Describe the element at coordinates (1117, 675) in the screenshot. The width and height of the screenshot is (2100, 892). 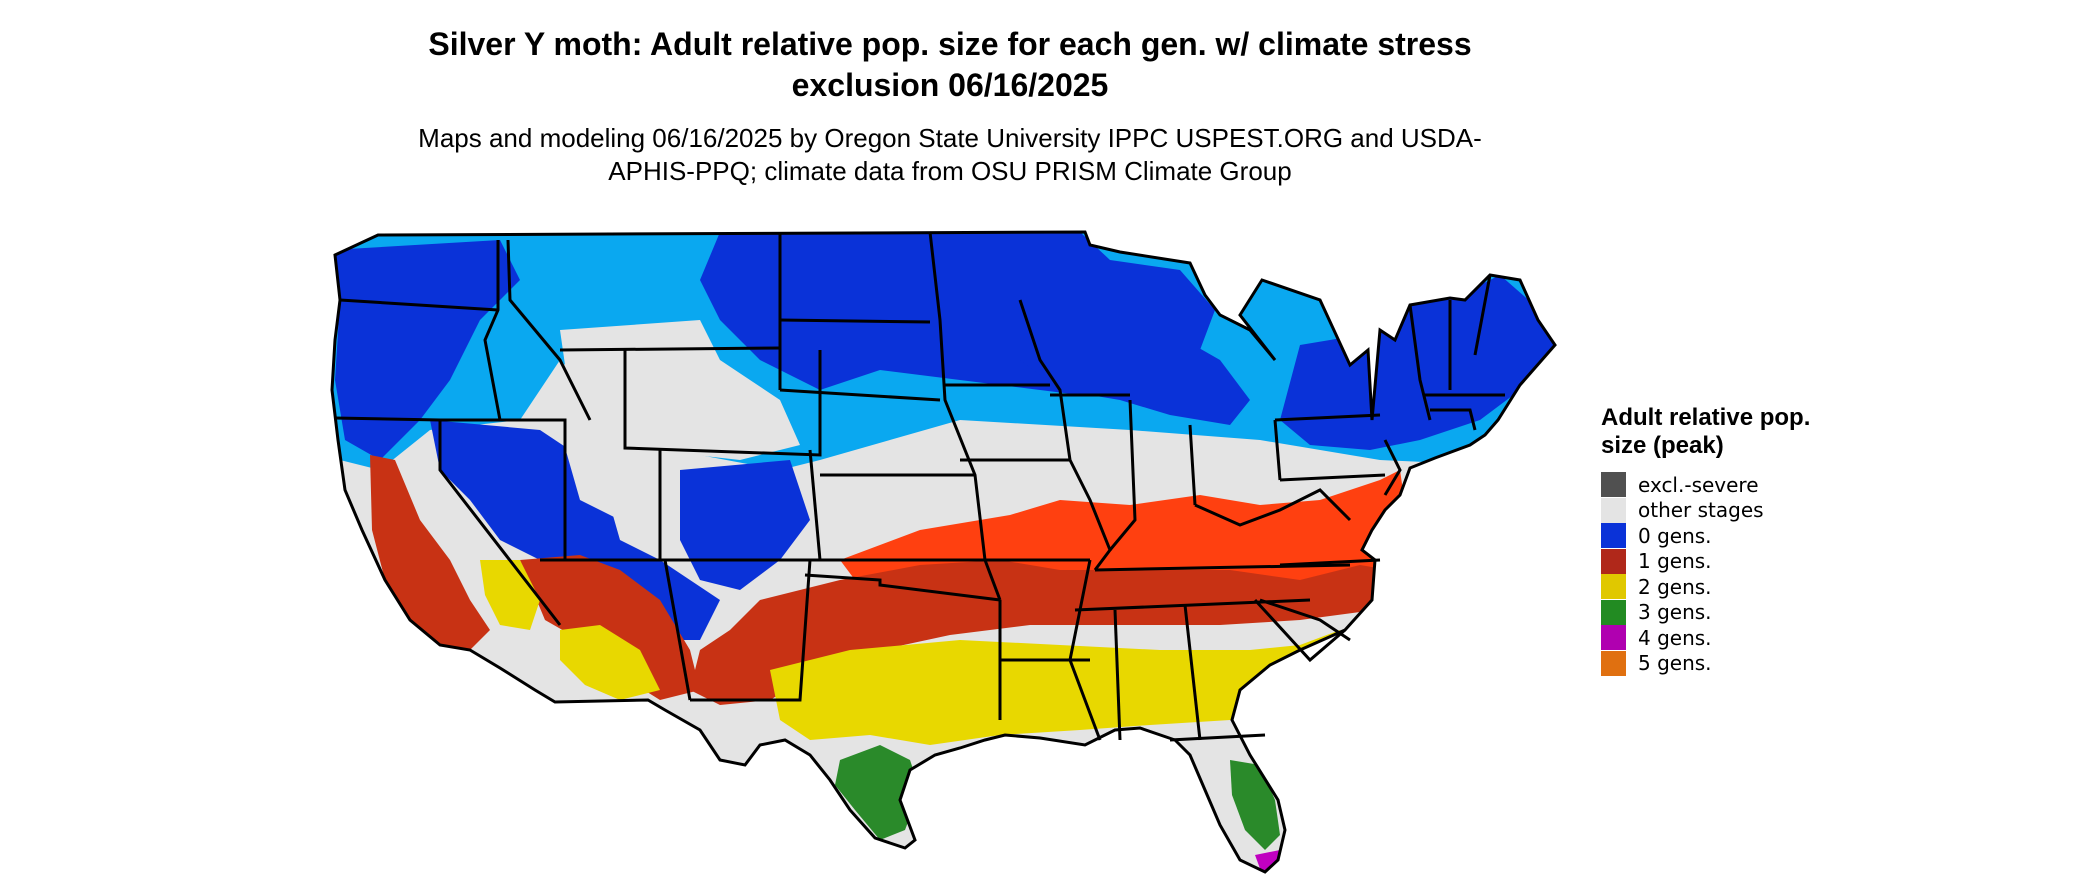
I see `border-ms-al` at that location.